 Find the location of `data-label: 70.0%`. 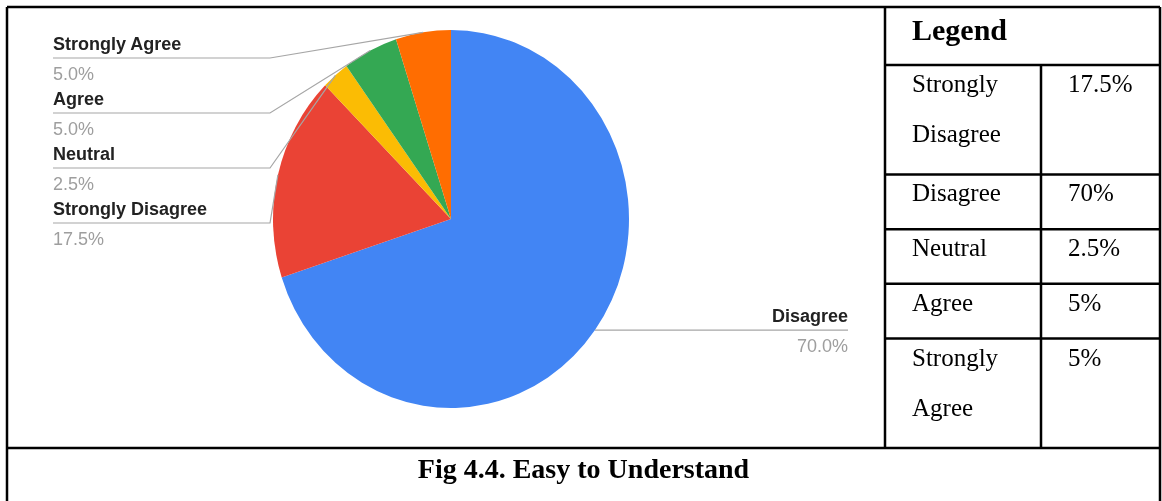

data-label: 70.0% is located at coordinates (822, 346).